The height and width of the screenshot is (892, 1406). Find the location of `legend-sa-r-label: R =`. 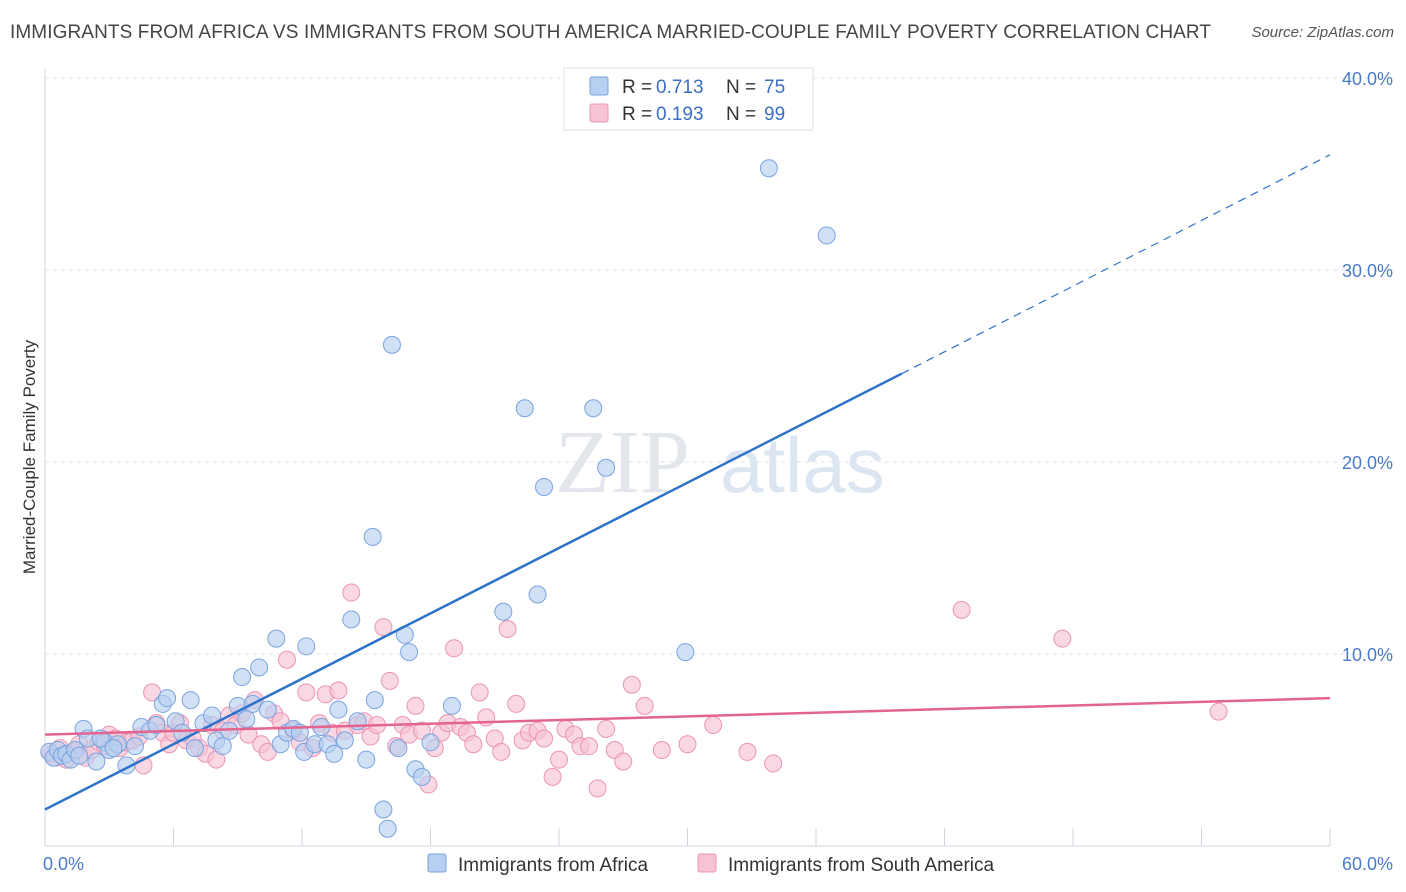

legend-sa-r-label: R = is located at coordinates (637, 114).